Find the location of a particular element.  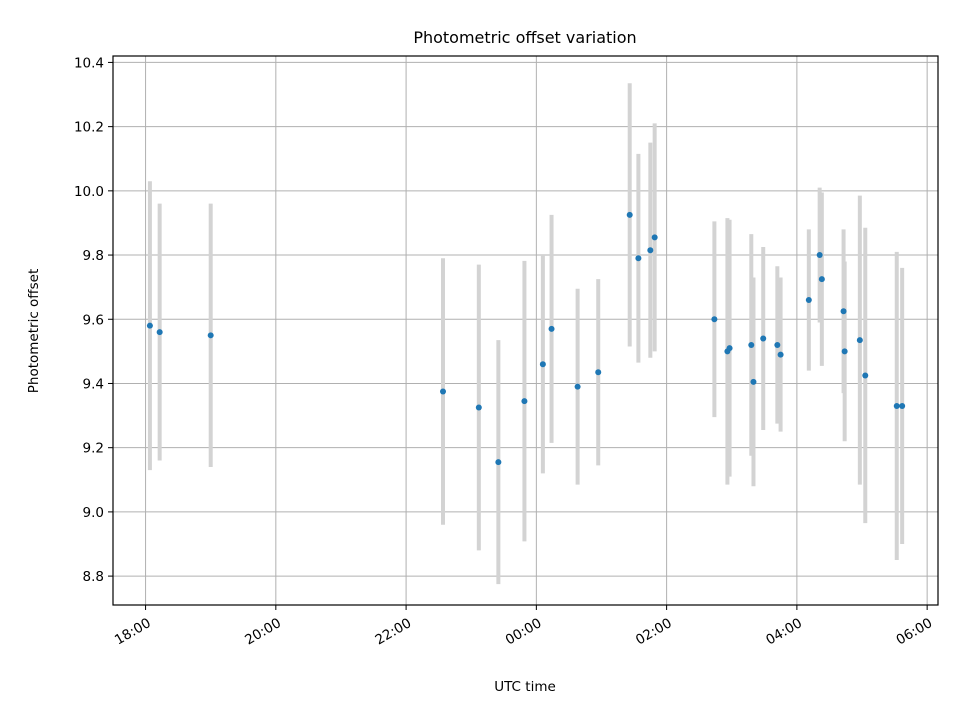

chart-title: Photometric offset variation is located at coordinates (524, 37).